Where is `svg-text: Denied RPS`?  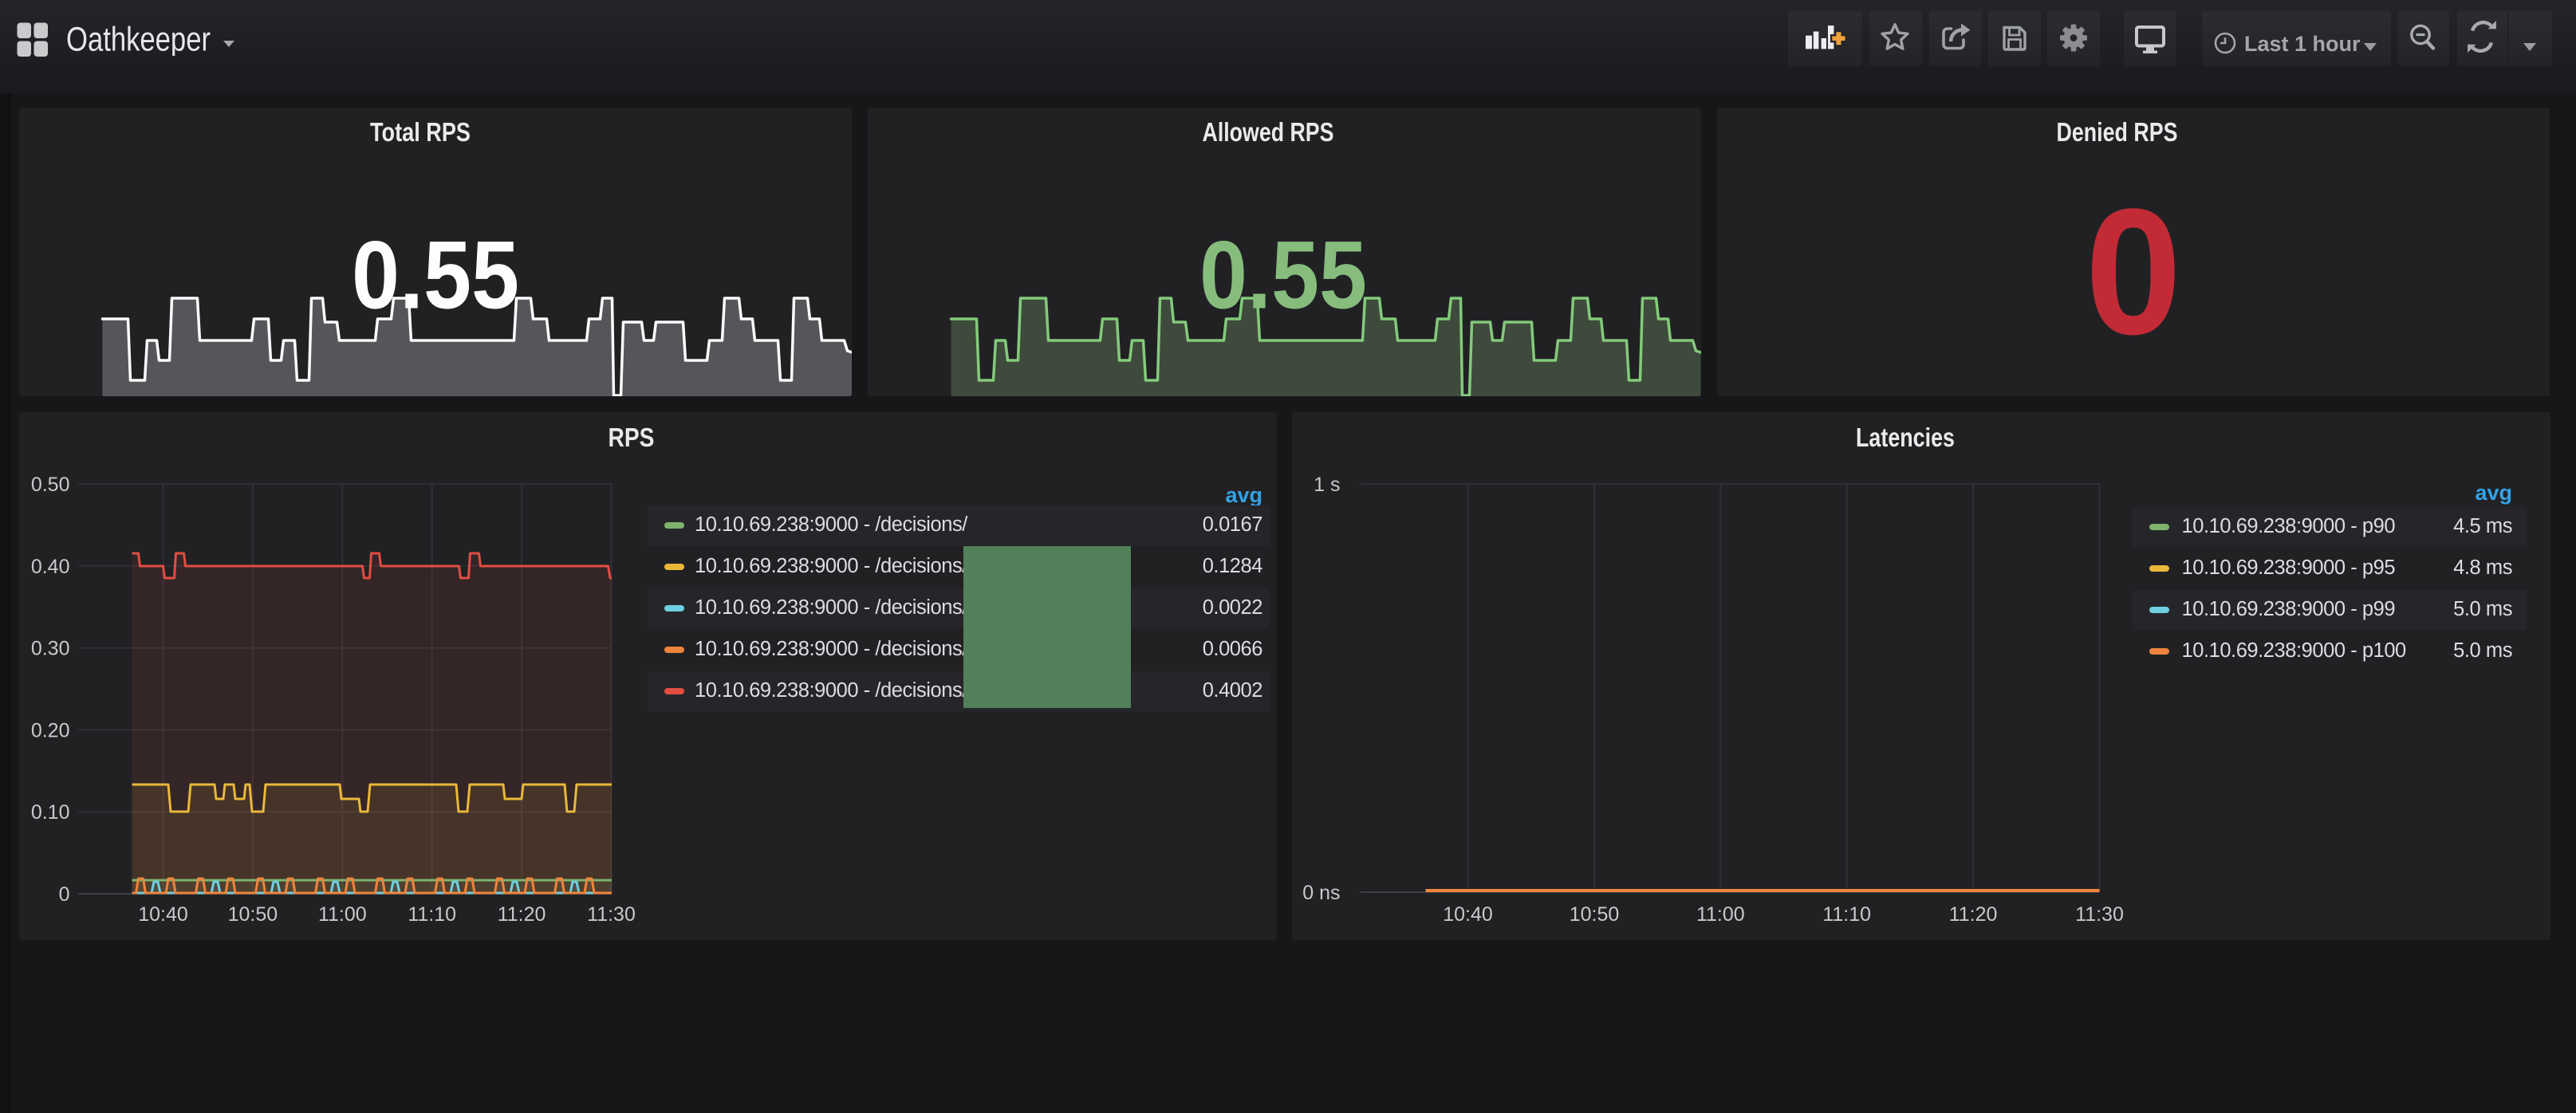 svg-text: Denied RPS is located at coordinates (2116, 132).